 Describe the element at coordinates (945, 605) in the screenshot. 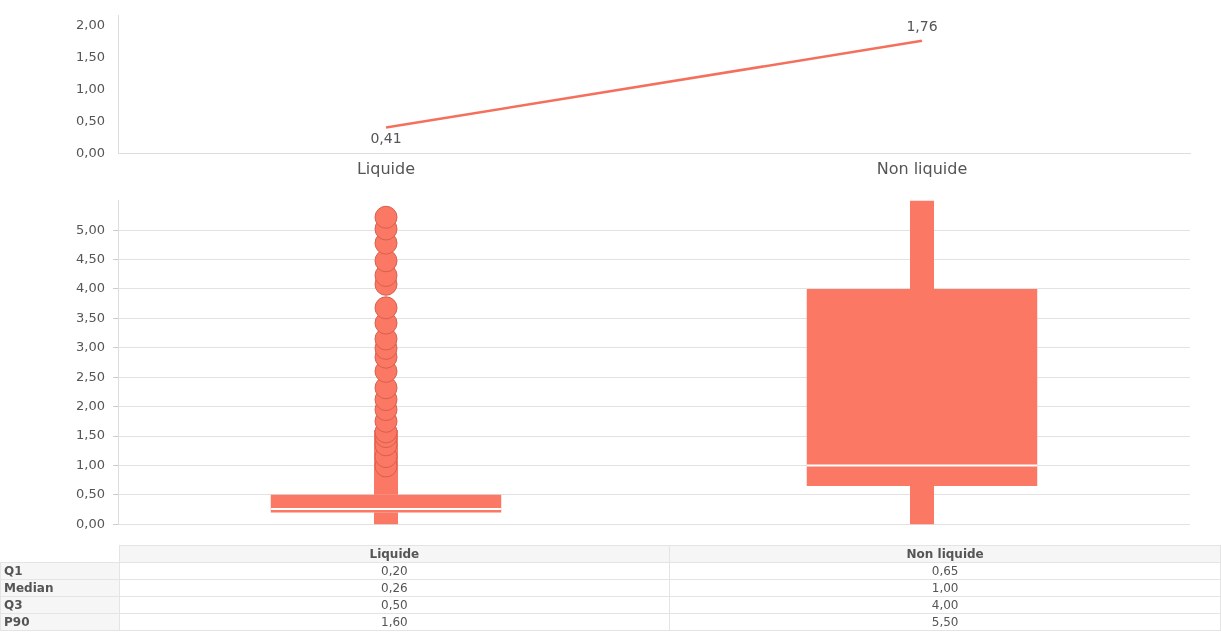

I see `text: 4,00` at that location.